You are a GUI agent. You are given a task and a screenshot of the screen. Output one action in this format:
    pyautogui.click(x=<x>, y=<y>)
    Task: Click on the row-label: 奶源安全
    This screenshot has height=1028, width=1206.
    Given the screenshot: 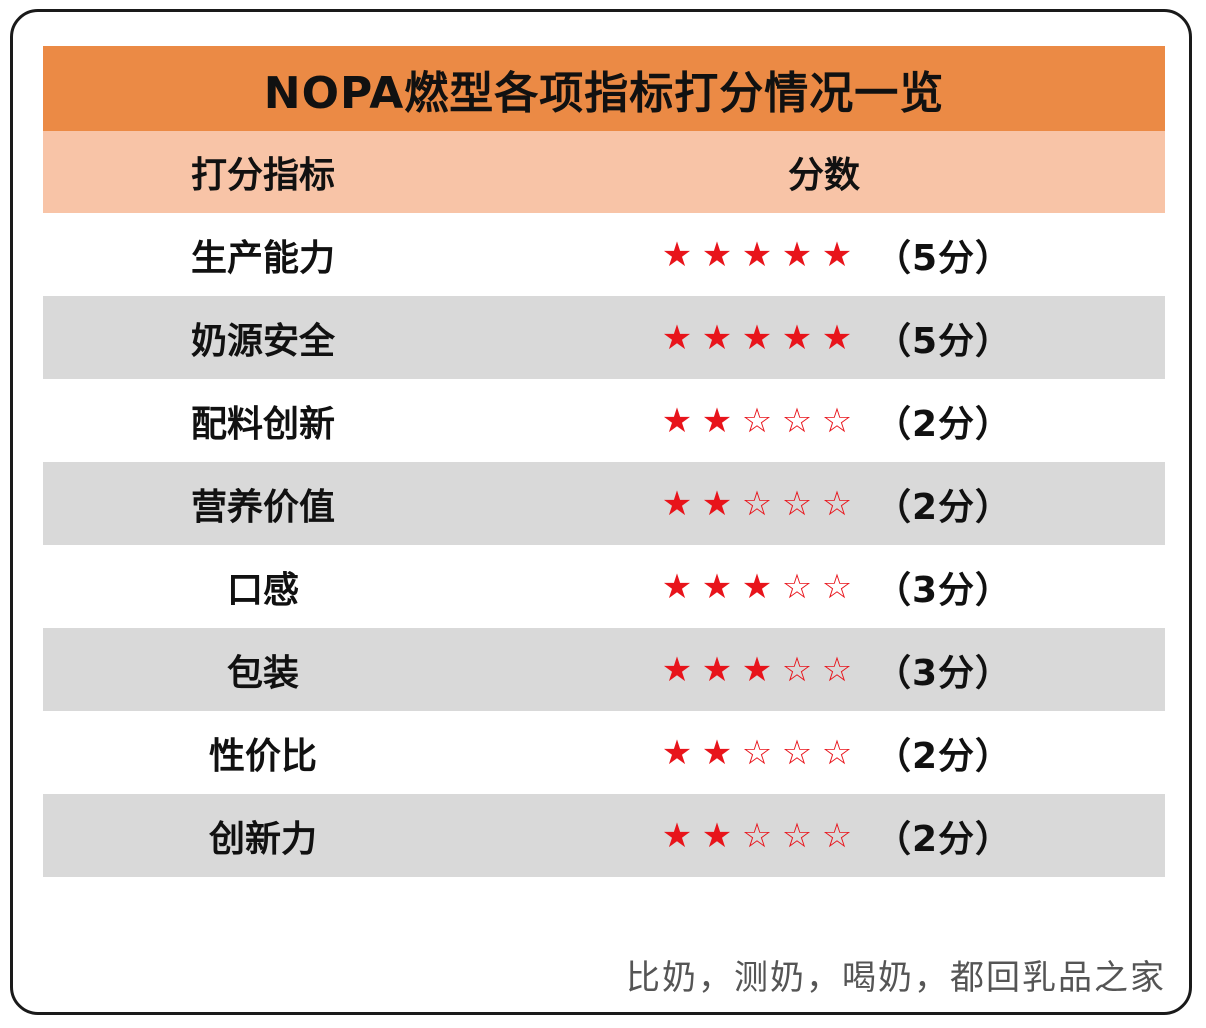 What is the action you would take?
    pyautogui.click(x=262, y=341)
    